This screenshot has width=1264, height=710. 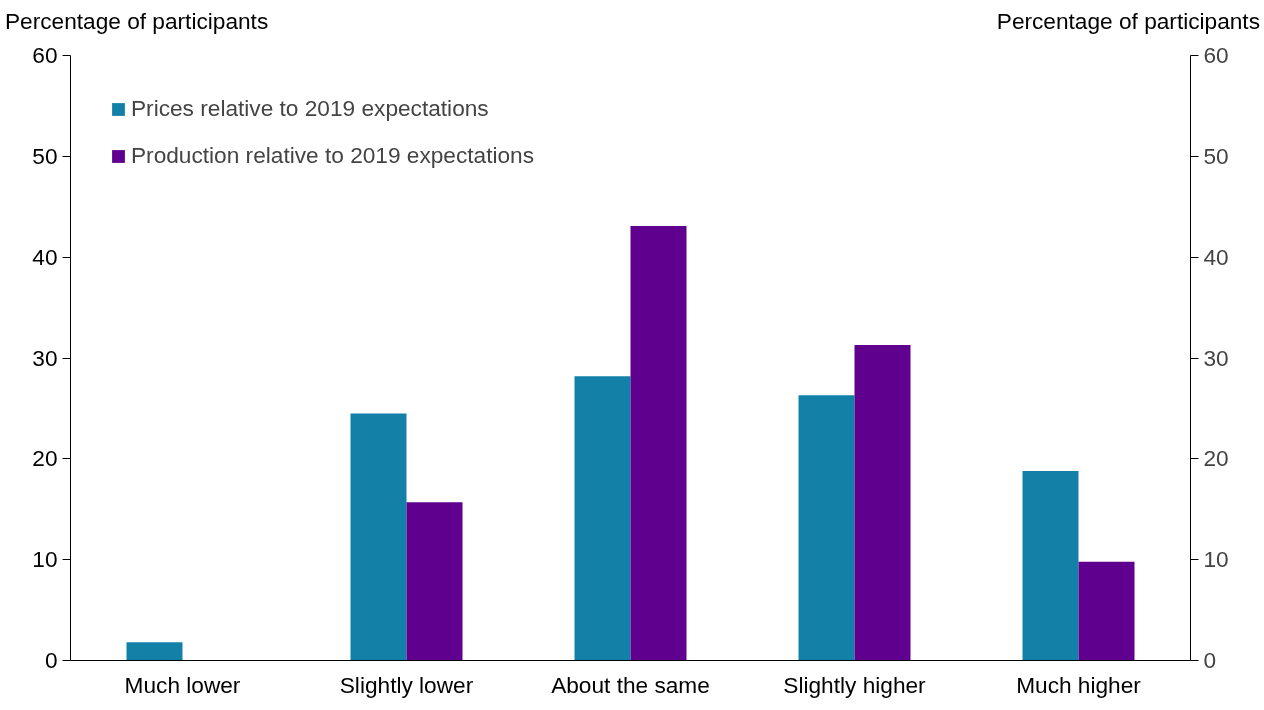 I want to click on y2-tick-label: 20, so click(x=1216, y=458).